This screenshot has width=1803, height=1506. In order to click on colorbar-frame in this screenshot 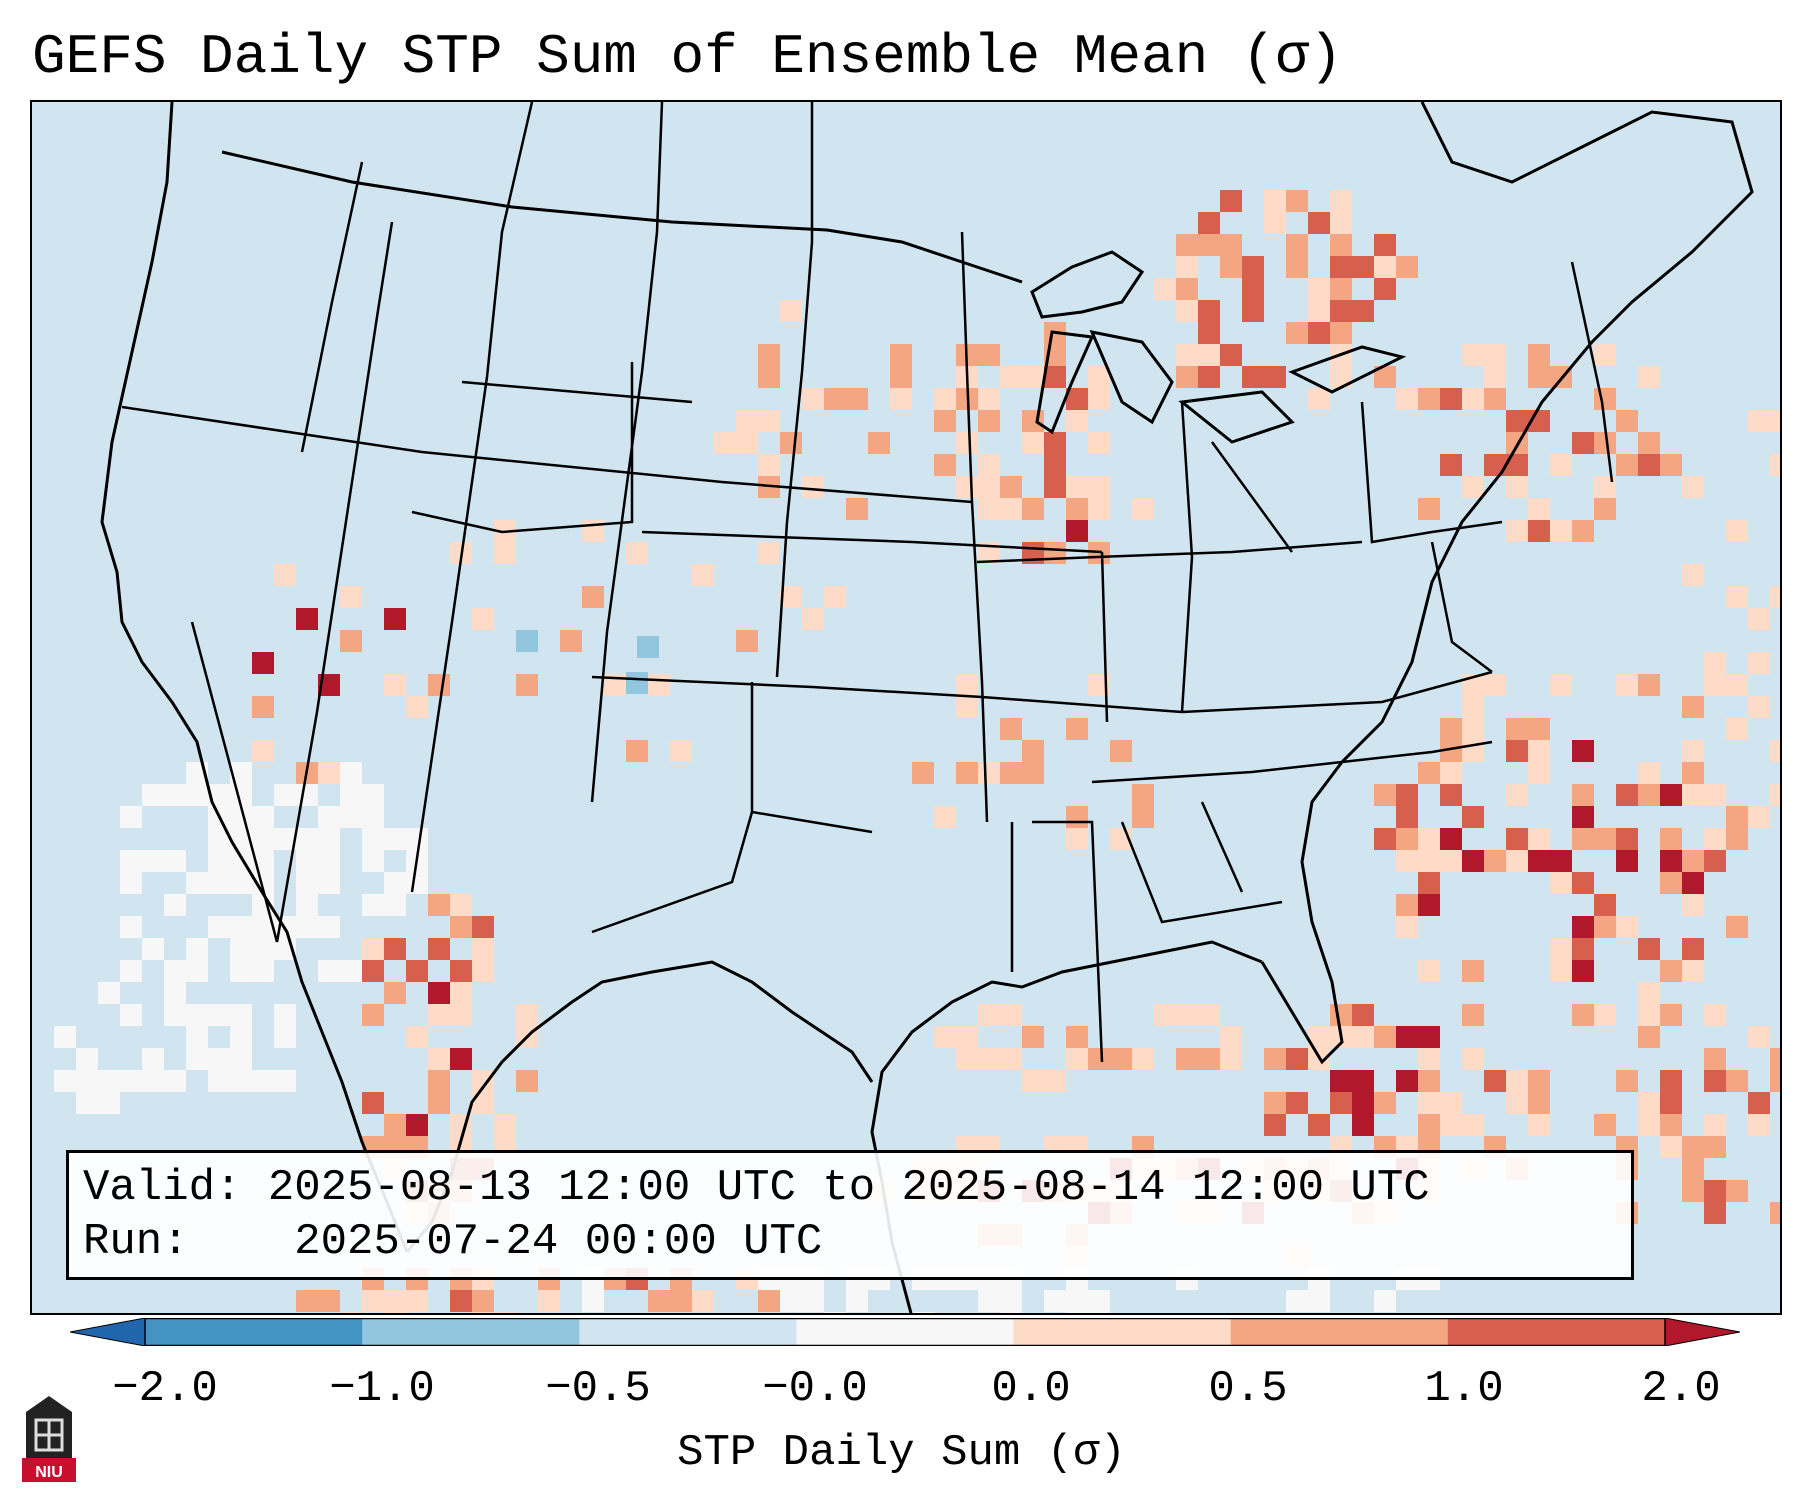, I will do `click(905, 1332)`.